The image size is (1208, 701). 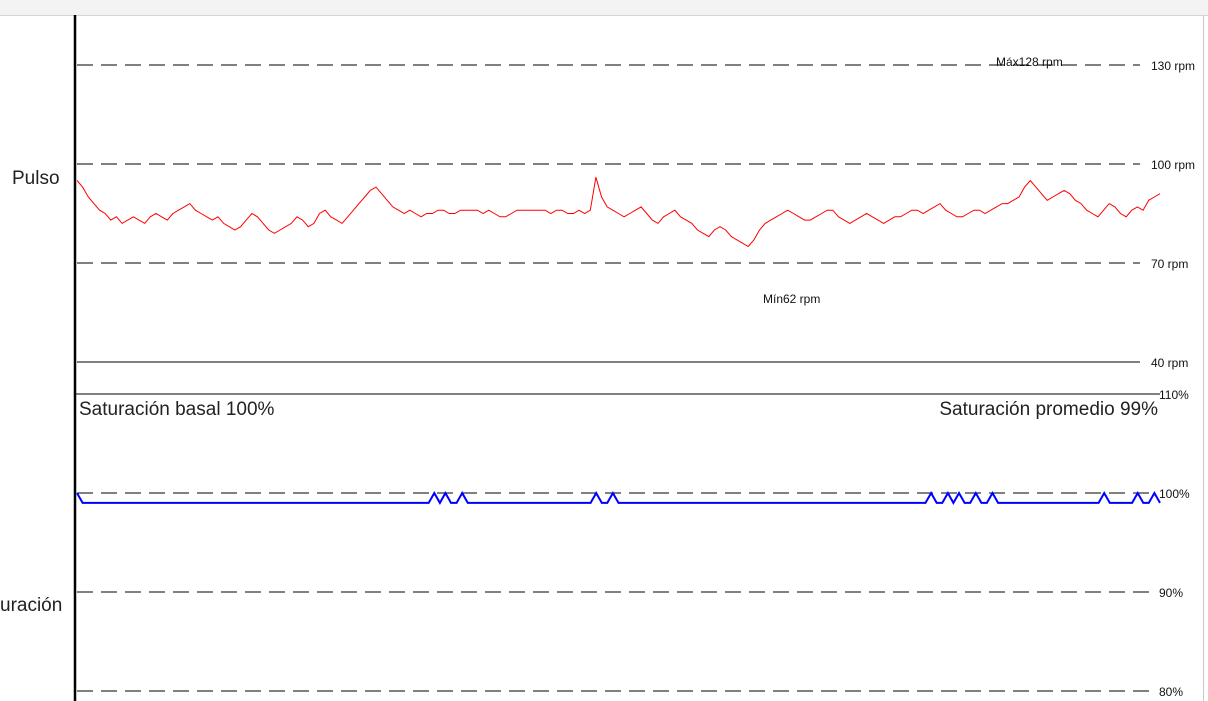 I want to click on pulse-panel-label: Pulso, so click(x=36, y=178).